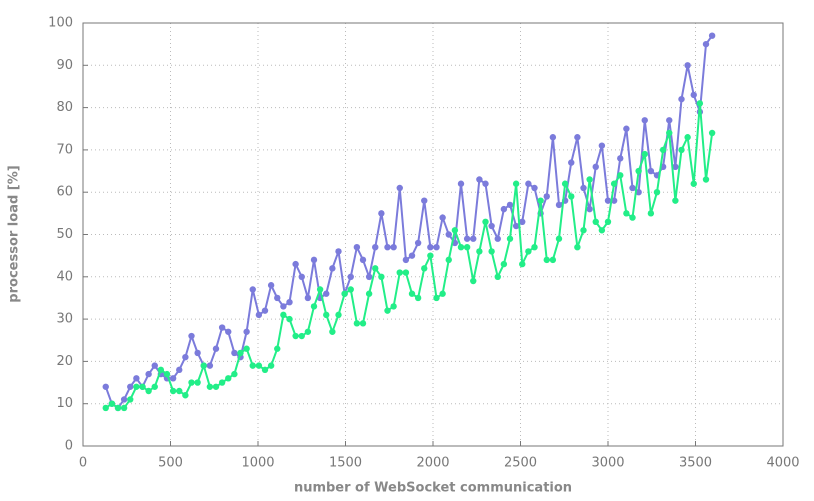  Describe the element at coordinates (14, 233) in the screenshot. I see `y-axis-label: processor load [%]` at that location.